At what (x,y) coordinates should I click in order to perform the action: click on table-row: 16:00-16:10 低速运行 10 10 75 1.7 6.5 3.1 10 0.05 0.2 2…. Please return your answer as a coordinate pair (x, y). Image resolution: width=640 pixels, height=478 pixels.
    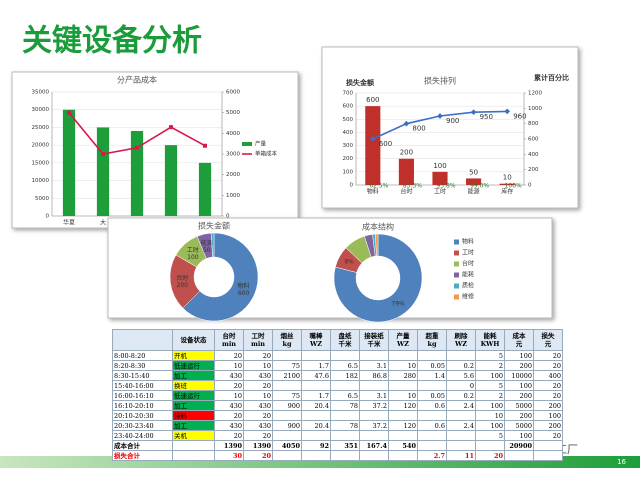
    Looking at the image, I should click on (337, 395).